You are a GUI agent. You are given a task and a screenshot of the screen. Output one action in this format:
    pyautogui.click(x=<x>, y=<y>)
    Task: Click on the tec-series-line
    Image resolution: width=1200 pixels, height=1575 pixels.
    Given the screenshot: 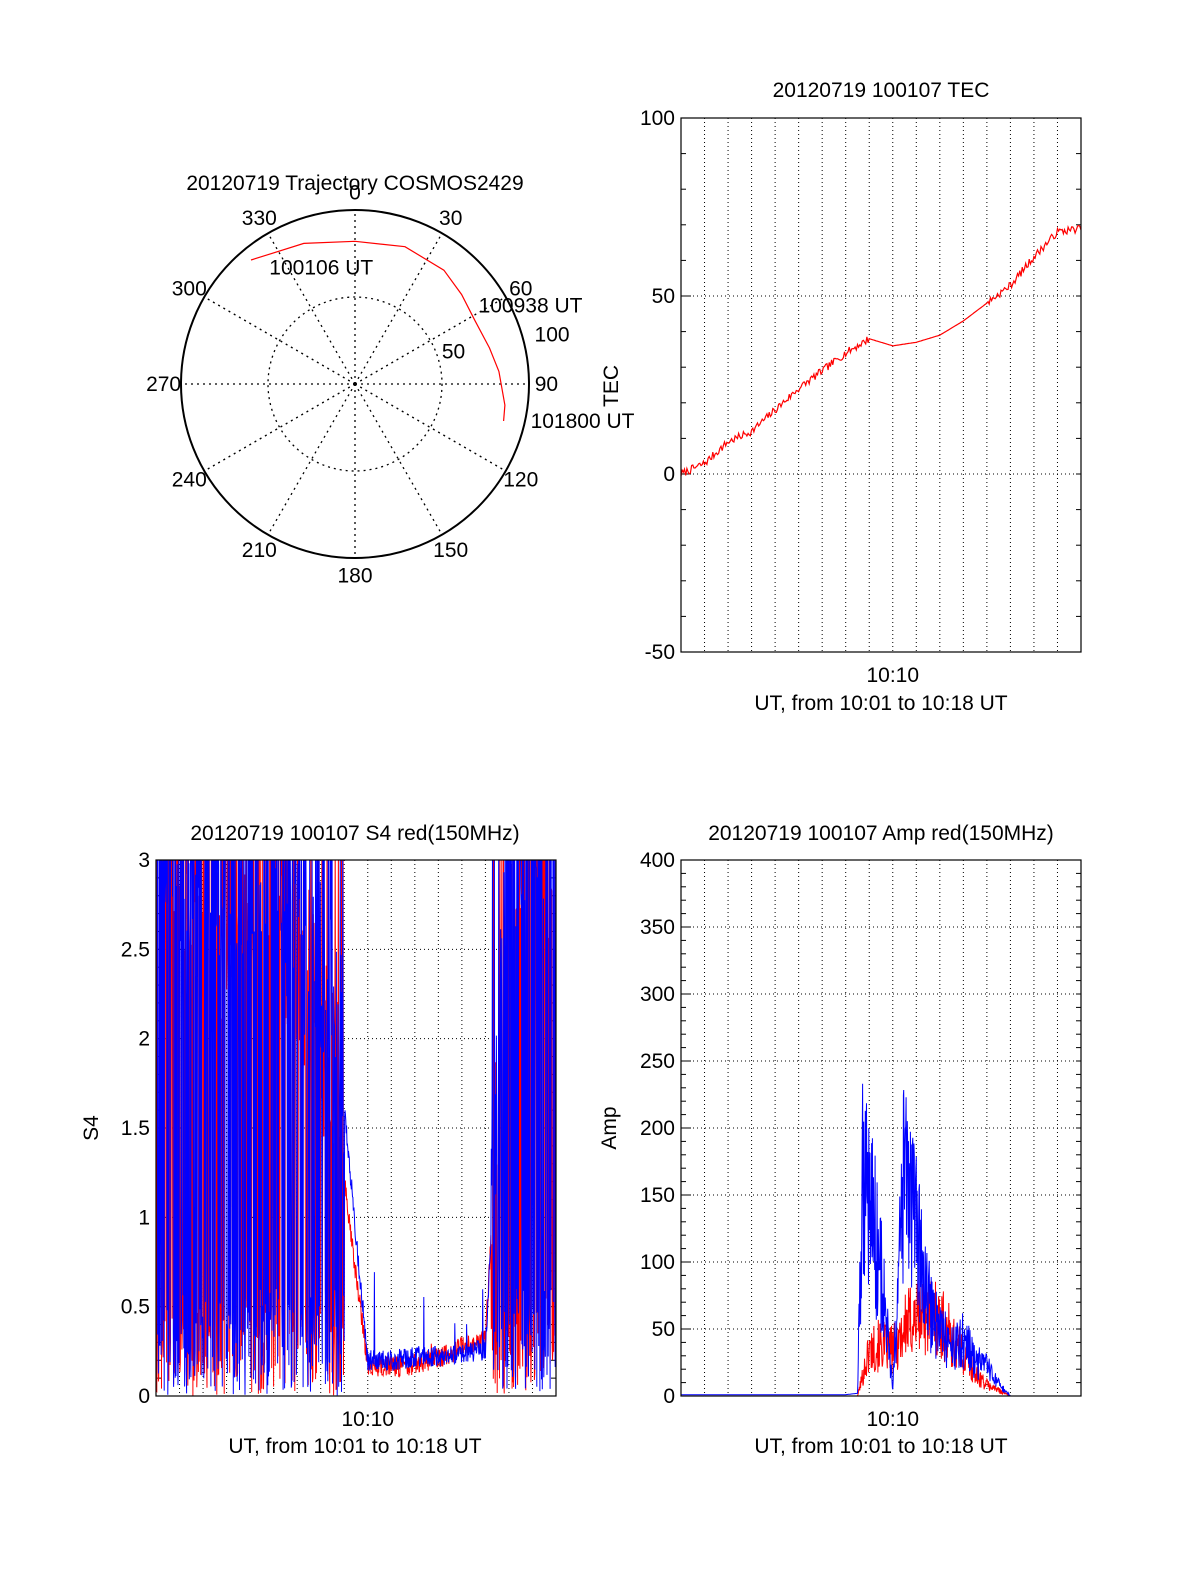 What is the action you would take?
    pyautogui.click(x=881, y=350)
    